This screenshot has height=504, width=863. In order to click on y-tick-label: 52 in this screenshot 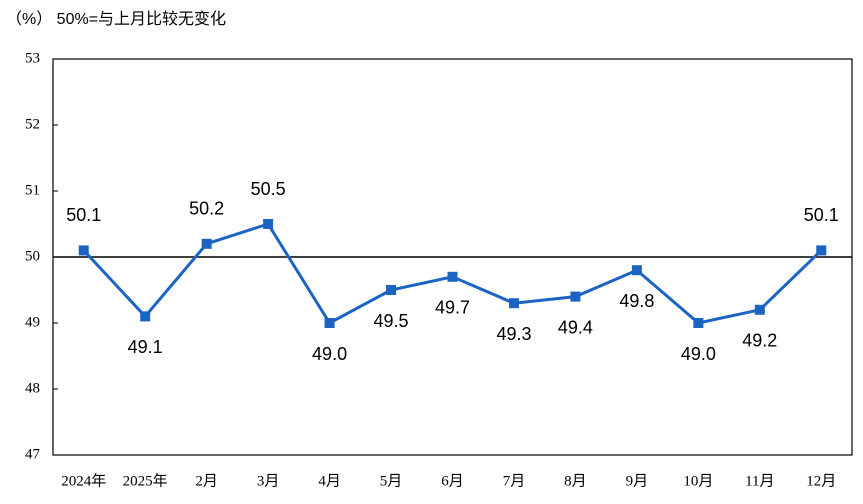, I will do `click(32, 124)`.